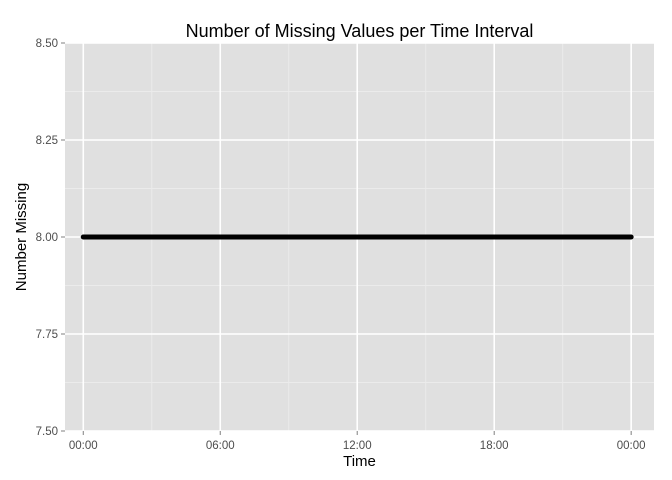  I want to click on x-tick-label: 06:00, so click(220, 446).